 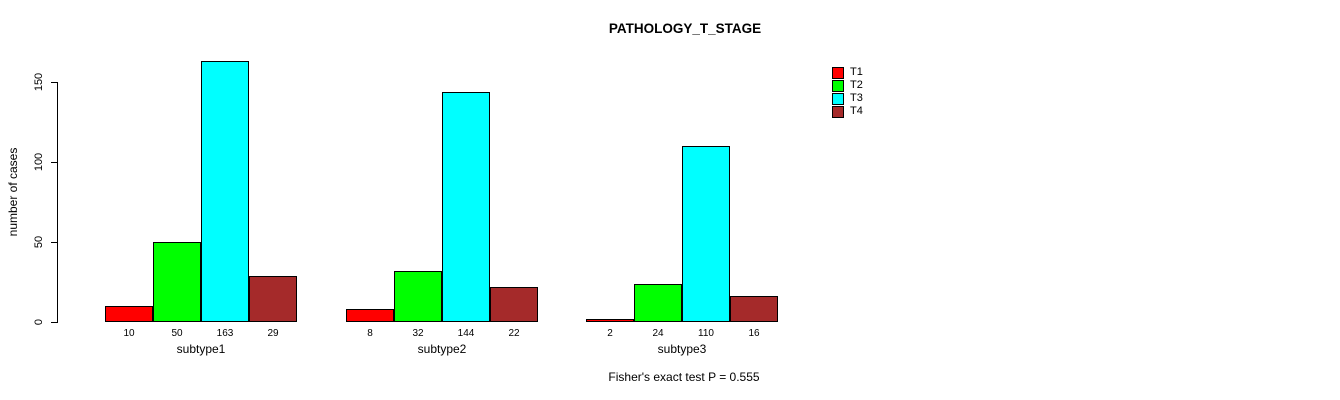 What do you see at coordinates (610, 333) in the screenshot?
I see `bar-value-label: 2` at bounding box center [610, 333].